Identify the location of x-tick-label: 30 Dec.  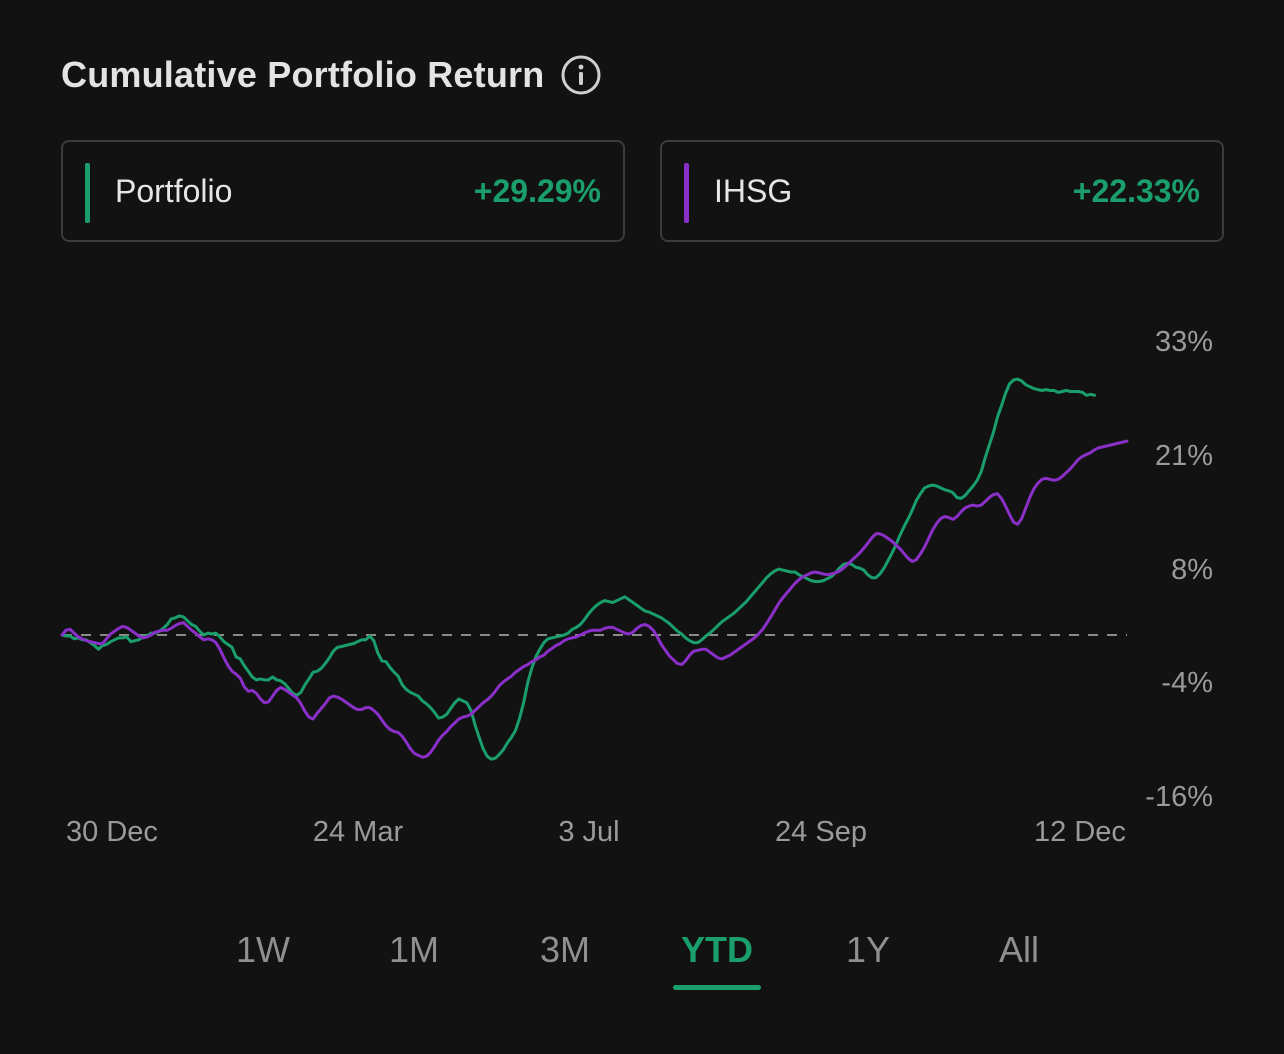
(112, 832).